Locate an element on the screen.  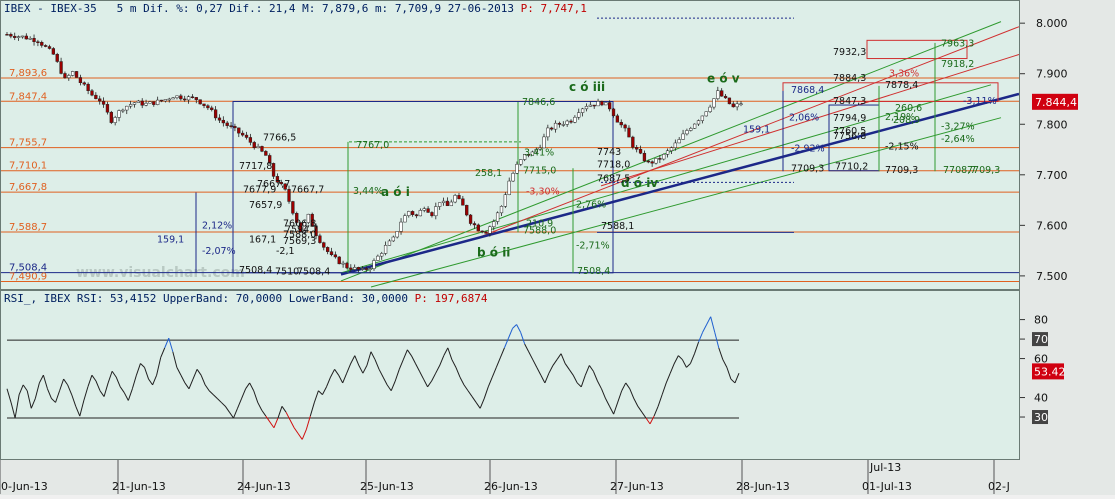
annotation: 7508,4 is located at coordinates (255, 270).